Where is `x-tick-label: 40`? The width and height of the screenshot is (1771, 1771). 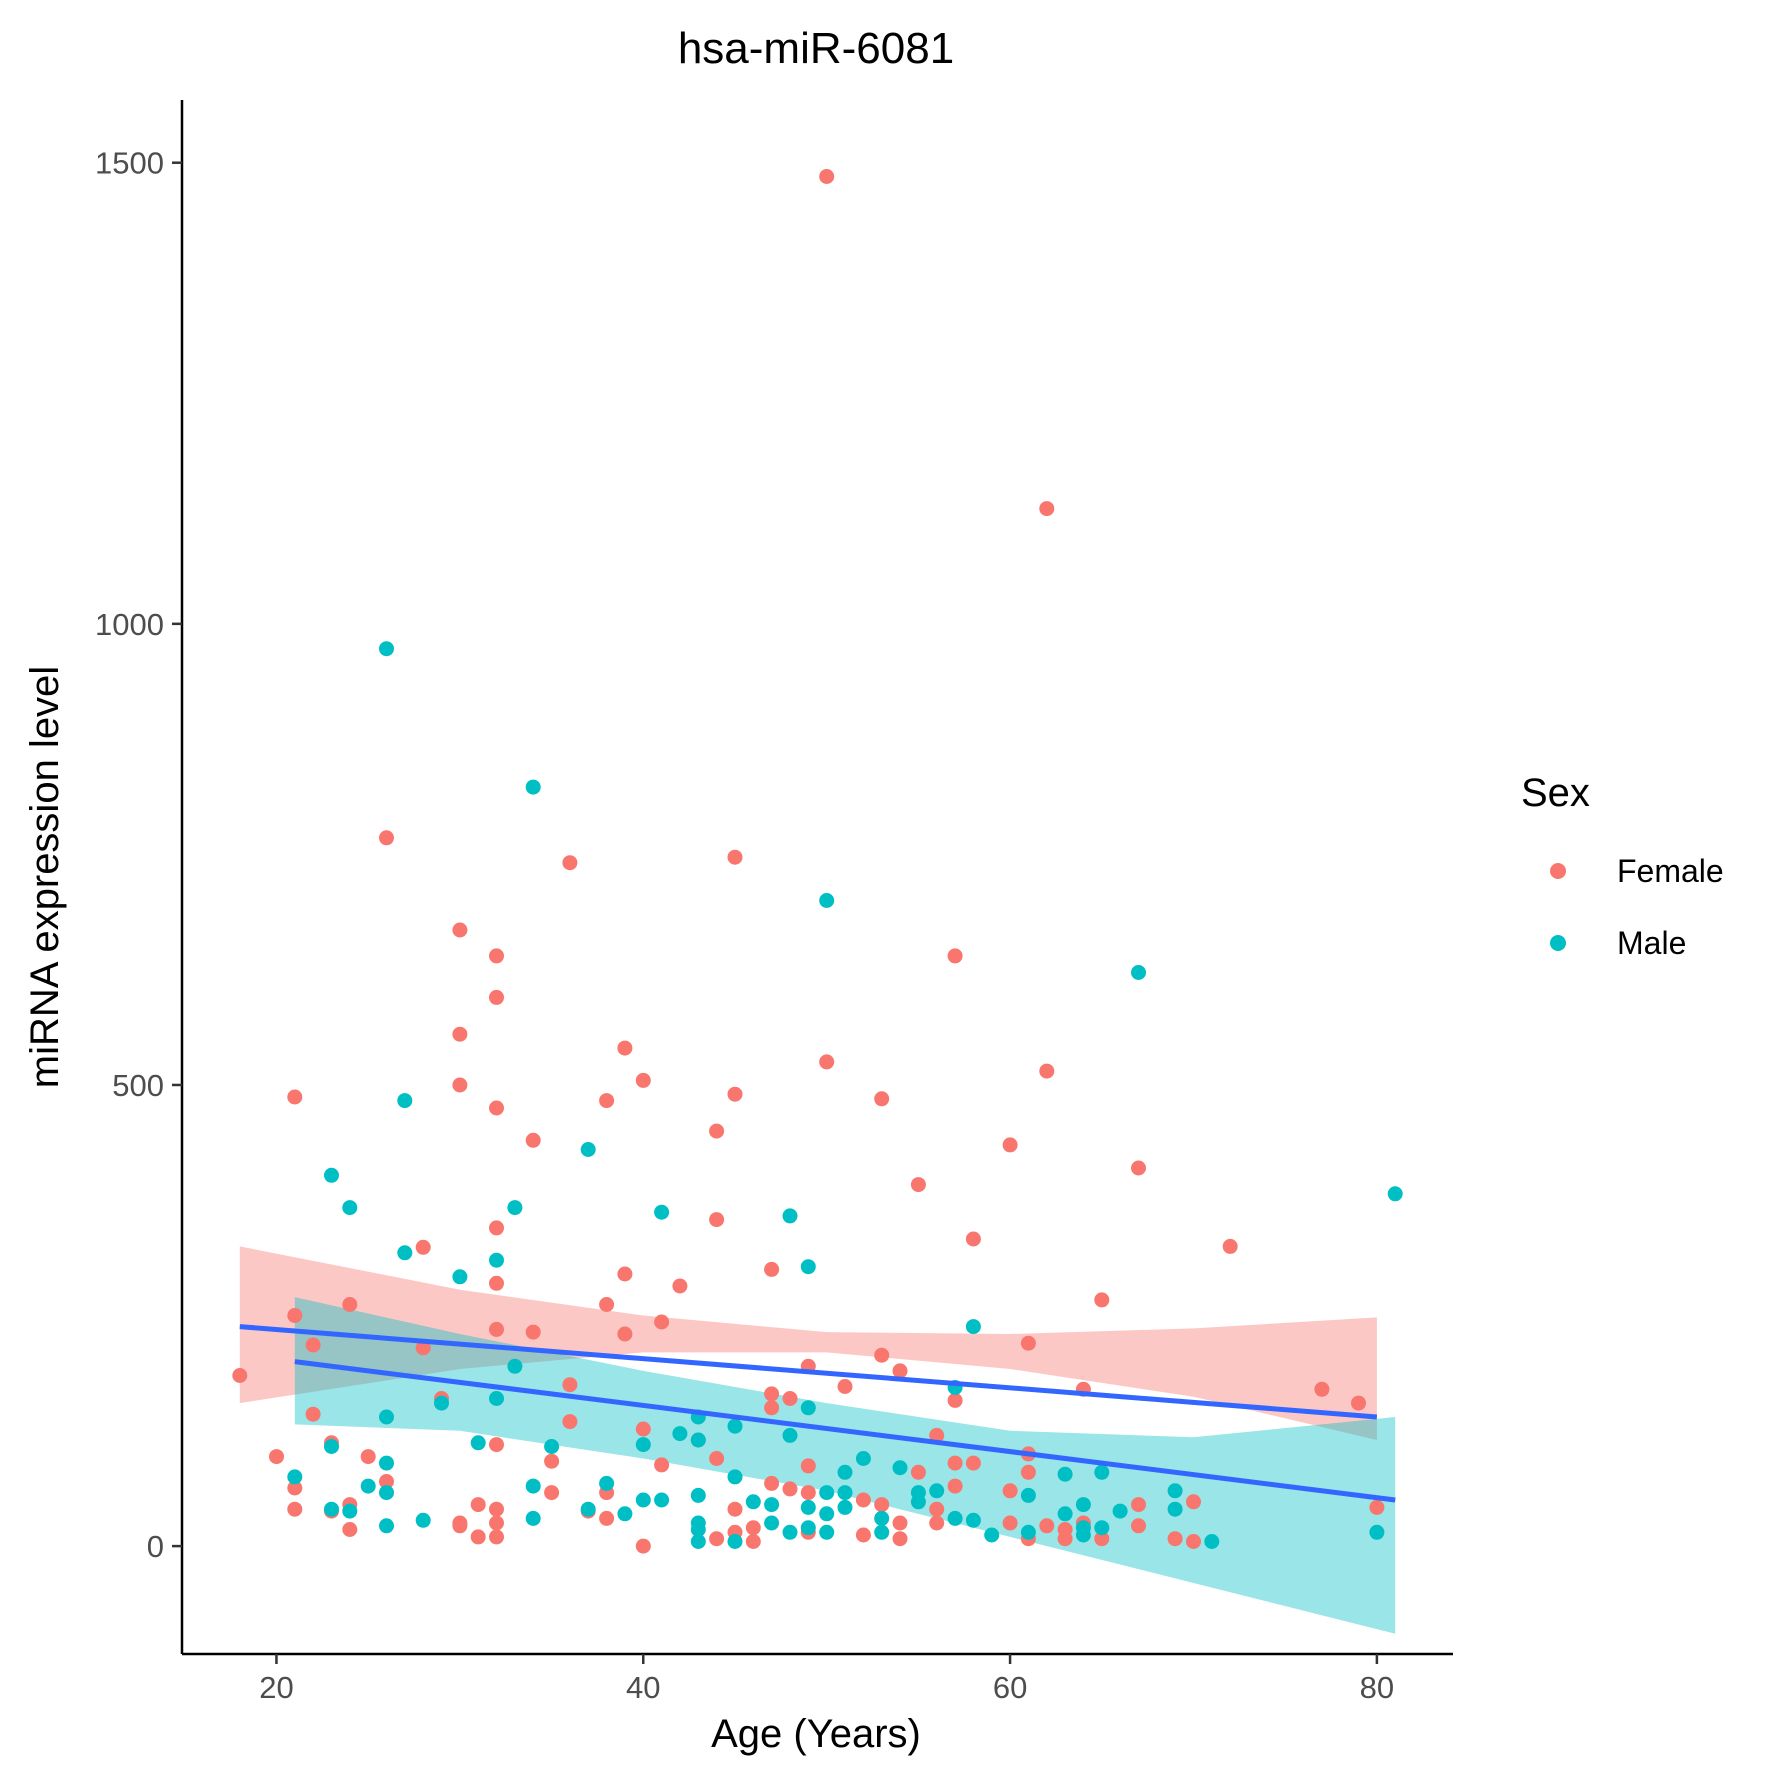
x-tick-label: 40 is located at coordinates (643, 1687).